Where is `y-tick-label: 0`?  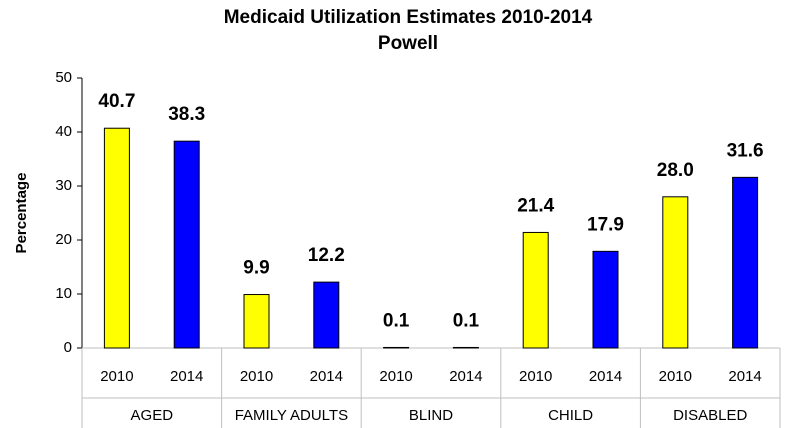 y-tick-label: 0 is located at coordinates (68, 347).